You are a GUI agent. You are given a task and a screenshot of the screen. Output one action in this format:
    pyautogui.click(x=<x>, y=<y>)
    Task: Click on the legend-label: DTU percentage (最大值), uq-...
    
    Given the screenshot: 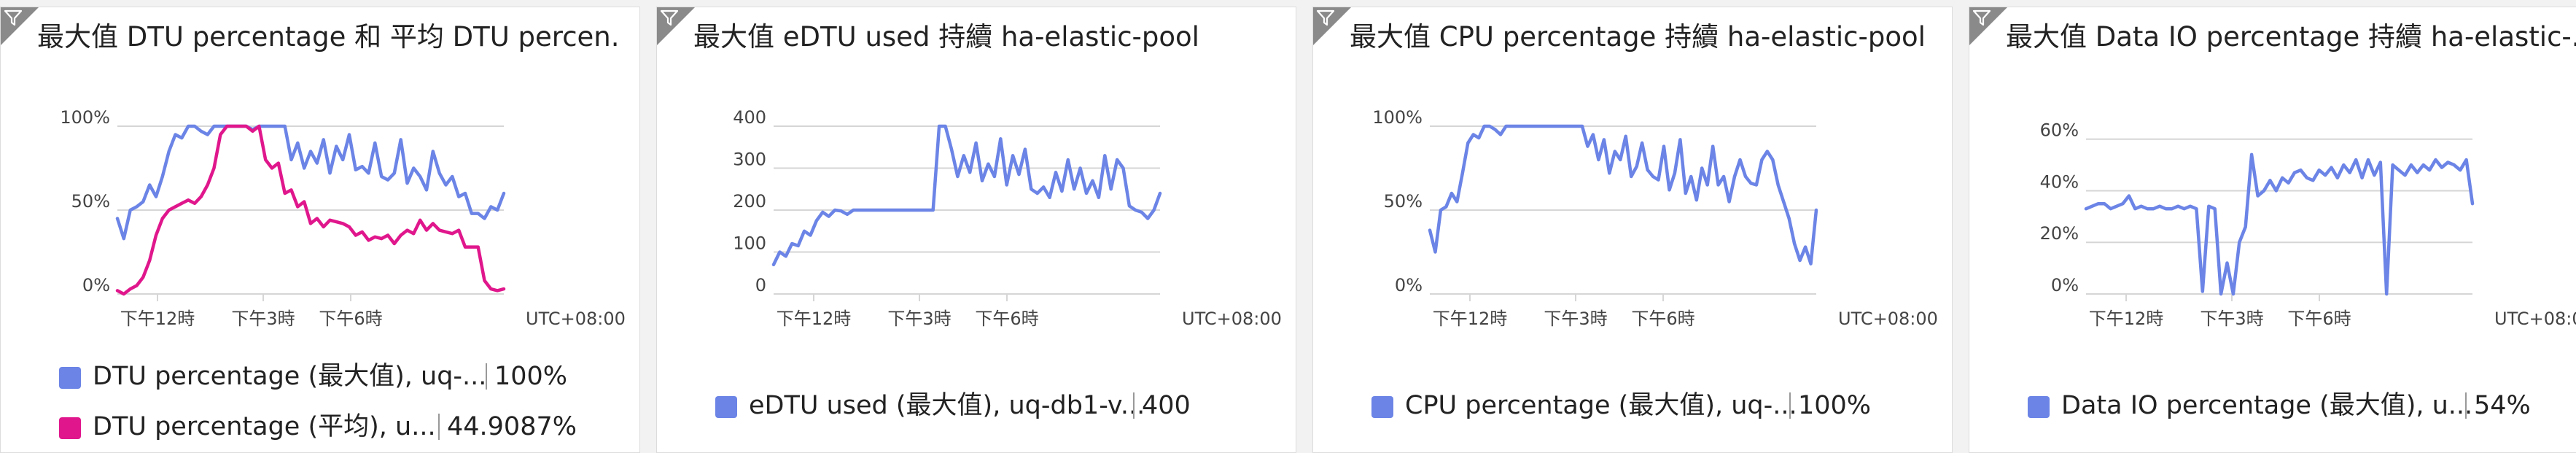 What is the action you would take?
    pyautogui.click(x=290, y=376)
    